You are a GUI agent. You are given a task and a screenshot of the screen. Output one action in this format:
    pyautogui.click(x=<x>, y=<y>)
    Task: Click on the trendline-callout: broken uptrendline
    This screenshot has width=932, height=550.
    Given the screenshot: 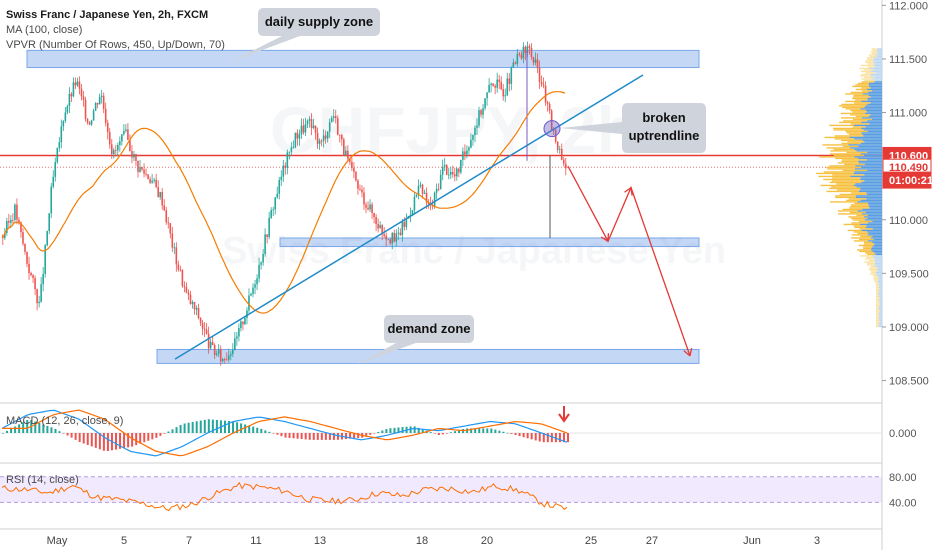 What is the action you would take?
    pyautogui.click(x=664, y=128)
    